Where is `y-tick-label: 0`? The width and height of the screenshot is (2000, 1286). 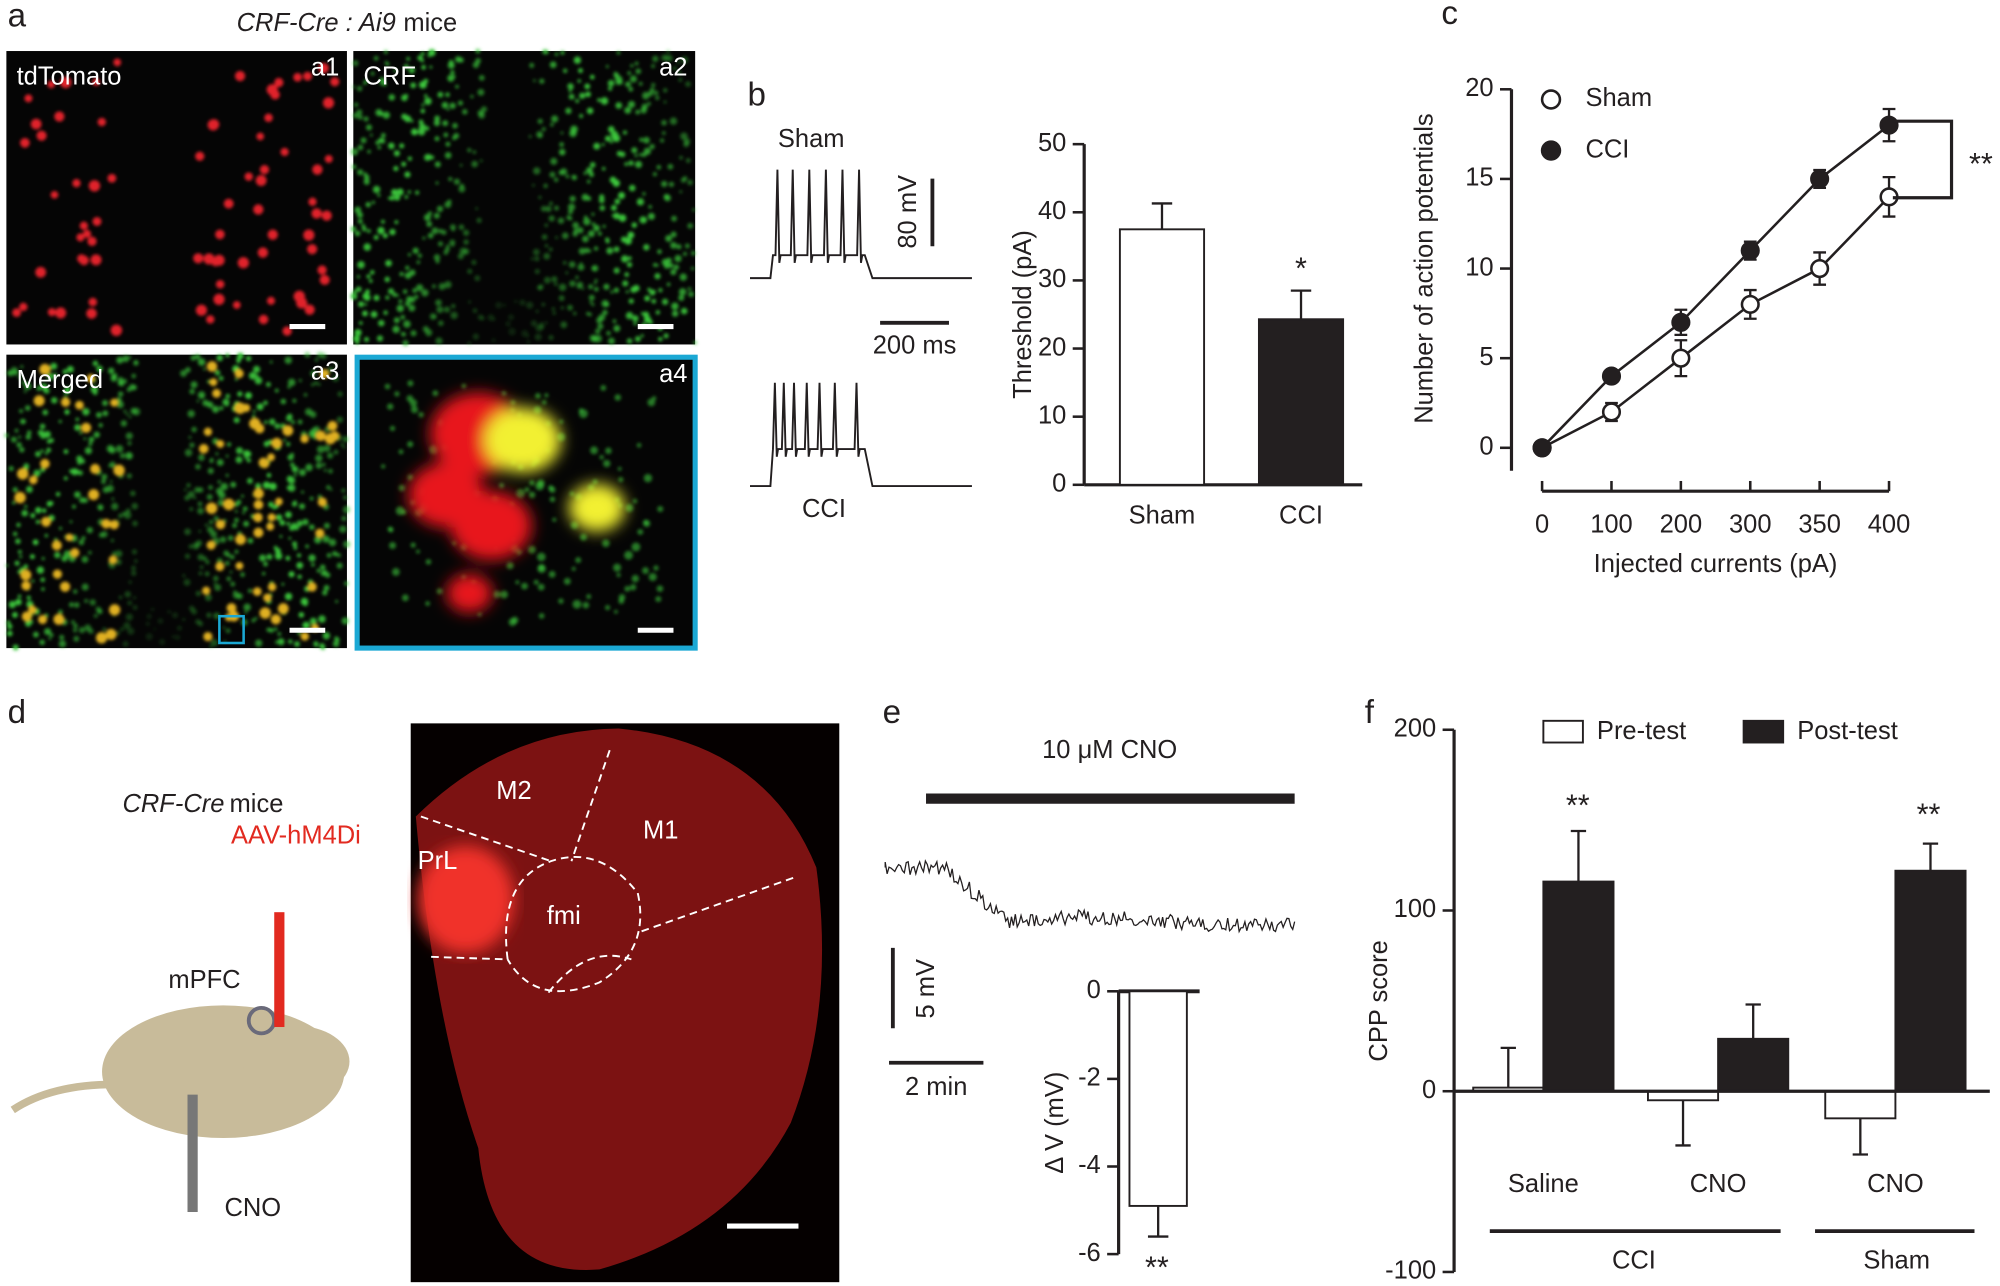
y-tick-label: 0 is located at coordinates (1094, 990).